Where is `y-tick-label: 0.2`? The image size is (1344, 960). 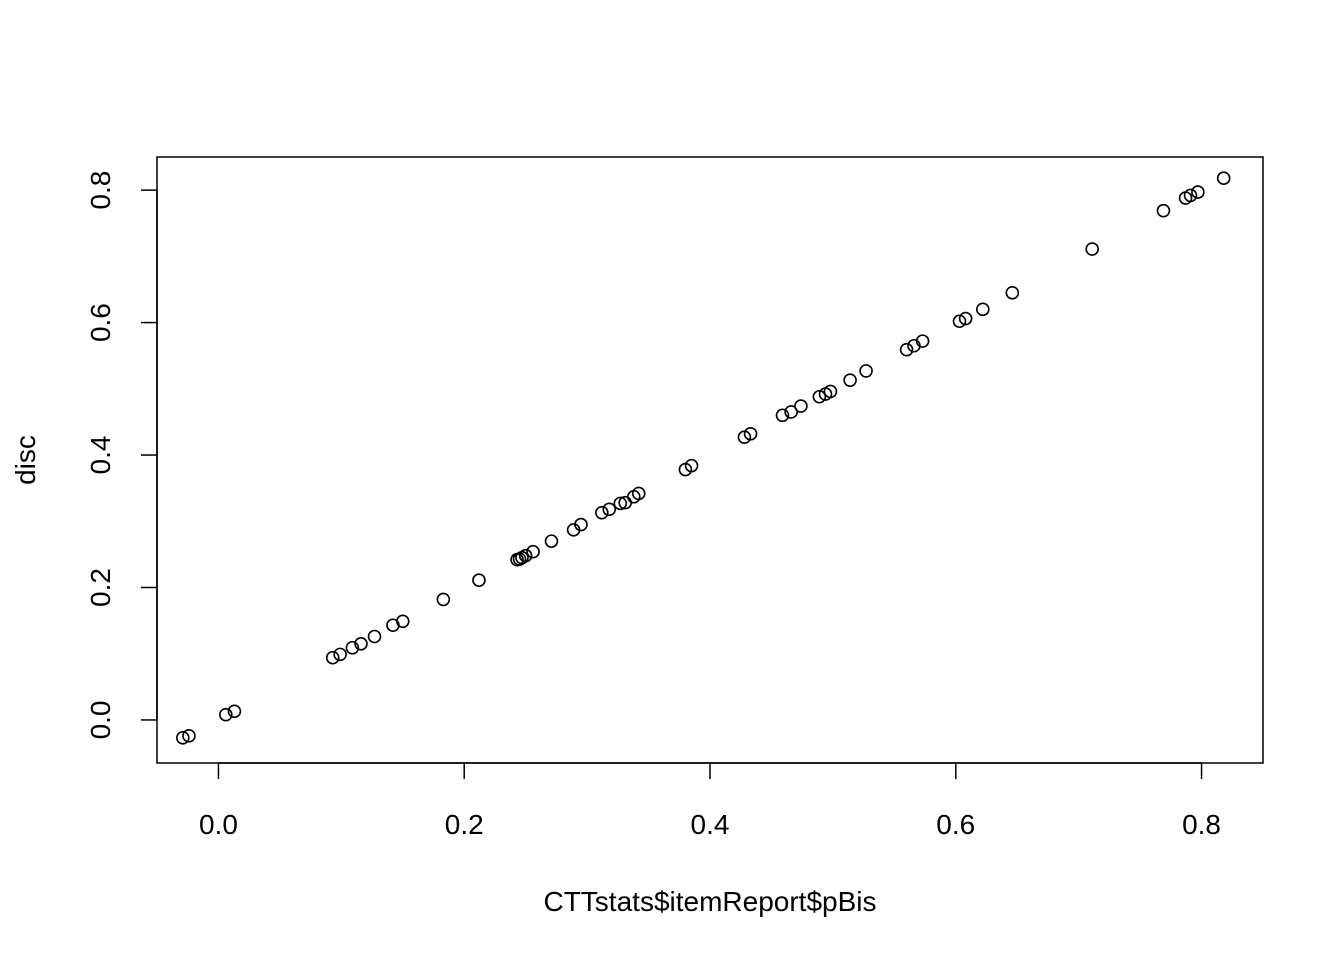 y-tick-label: 0.2 is located at coordinates (100, 587).